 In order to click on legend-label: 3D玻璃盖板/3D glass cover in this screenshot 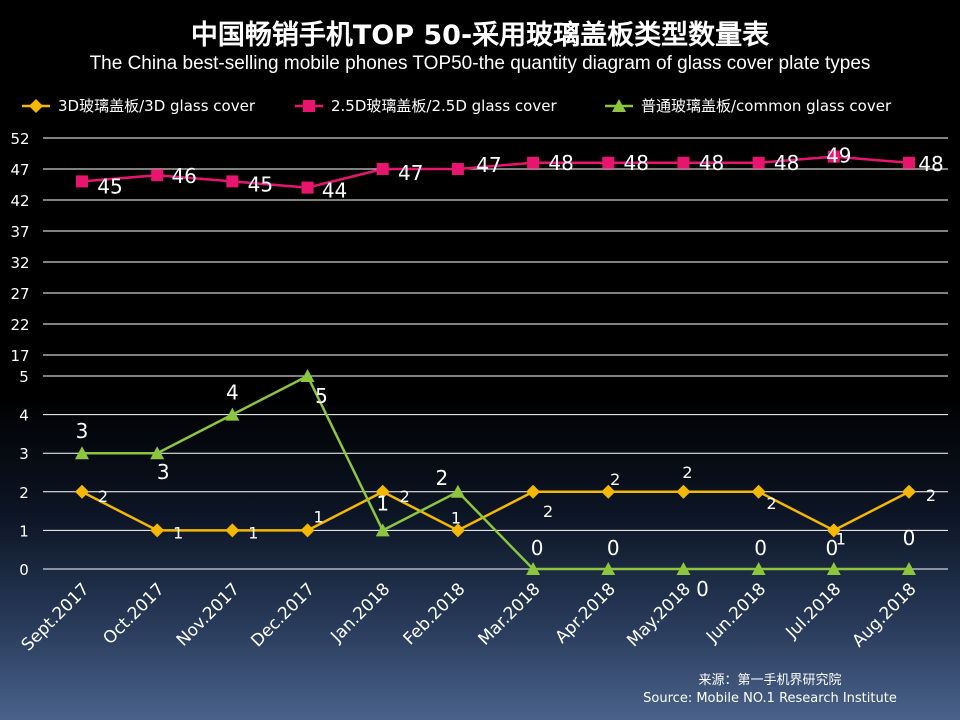, I will do `click(157, 106)`.